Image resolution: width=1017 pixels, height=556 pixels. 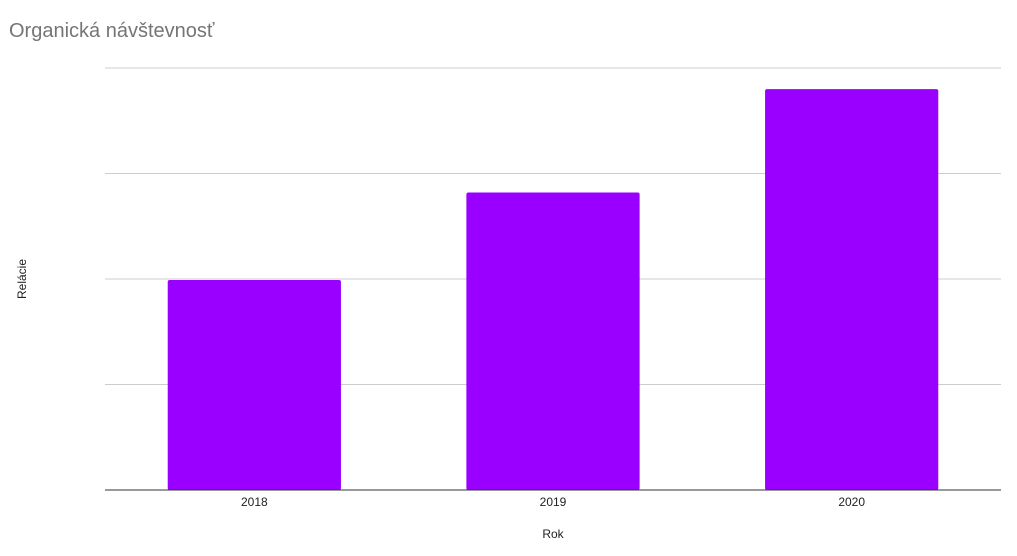 I want to click on y-axis-title: Relácie, so click(x=22, y=279).